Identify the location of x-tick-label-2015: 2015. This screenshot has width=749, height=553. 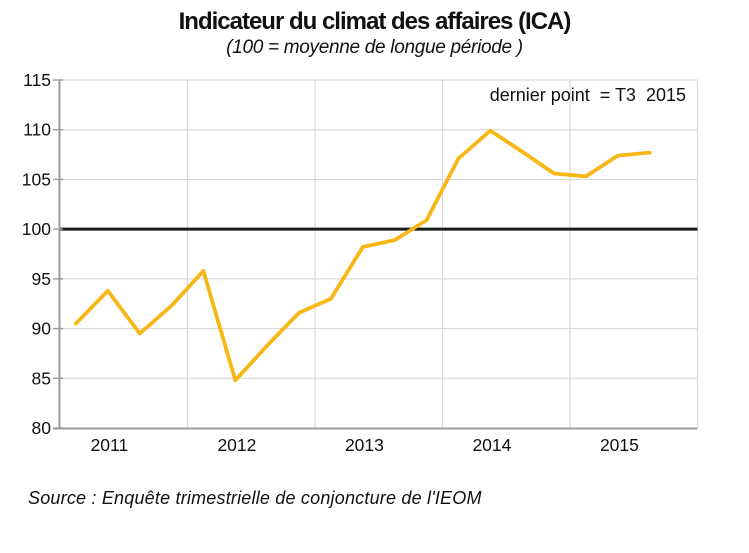
(619, 445).